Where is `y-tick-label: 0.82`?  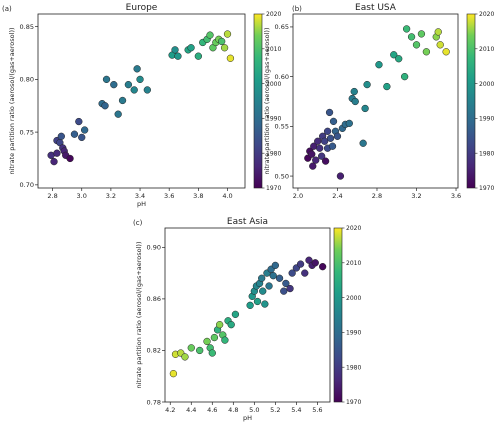
y-tick-label: 0.82 is located at coordinates (154, 351).